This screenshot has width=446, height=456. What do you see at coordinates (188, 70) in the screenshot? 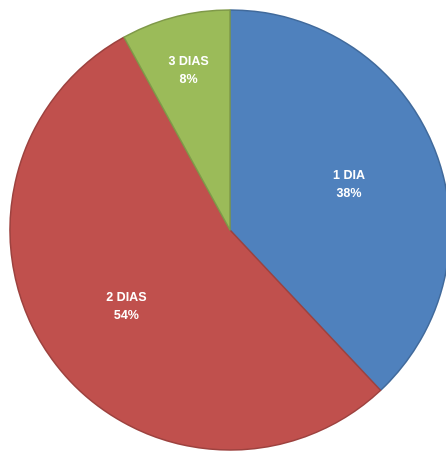
I see `slice-label-3: 3 DIAS 8%` at bounding box center [188, 70].